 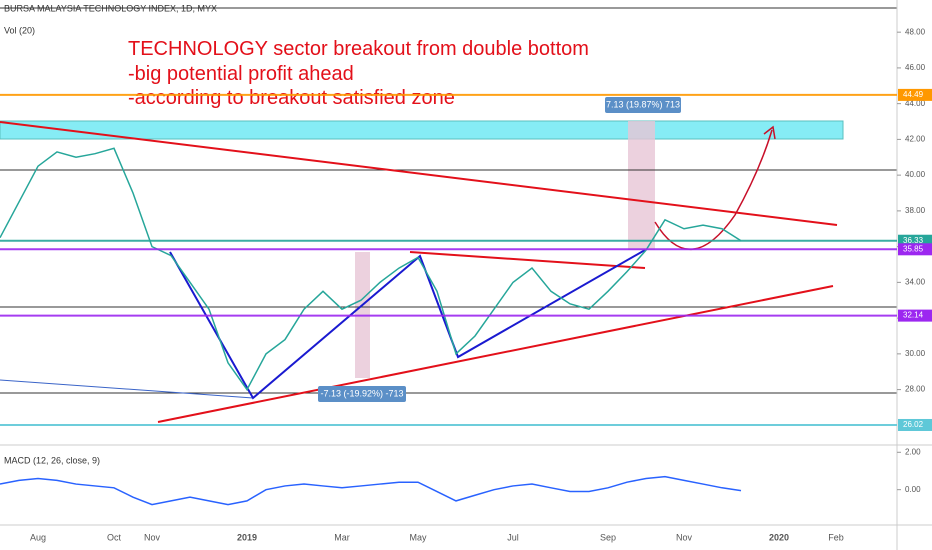 I want to click on arrow-head, so click(x=769, y=132).